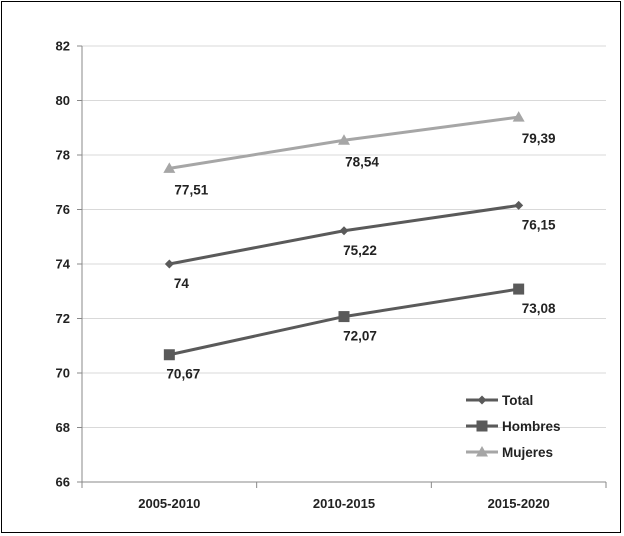  What do you see at coordinates (63, 482) in the screenshot?
I see `y-tick-label: 66` at bounding box center [63, 482].